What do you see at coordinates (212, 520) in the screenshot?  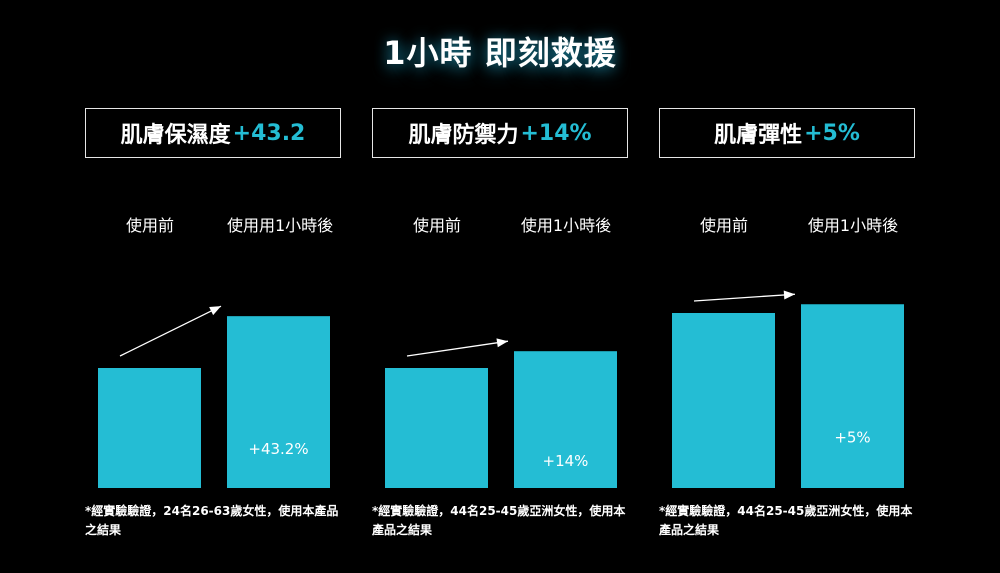 I see `footnote: *經實驗驗證，24名26-63歲女性，使用本產品之結果` at bounding box center [212, 520].